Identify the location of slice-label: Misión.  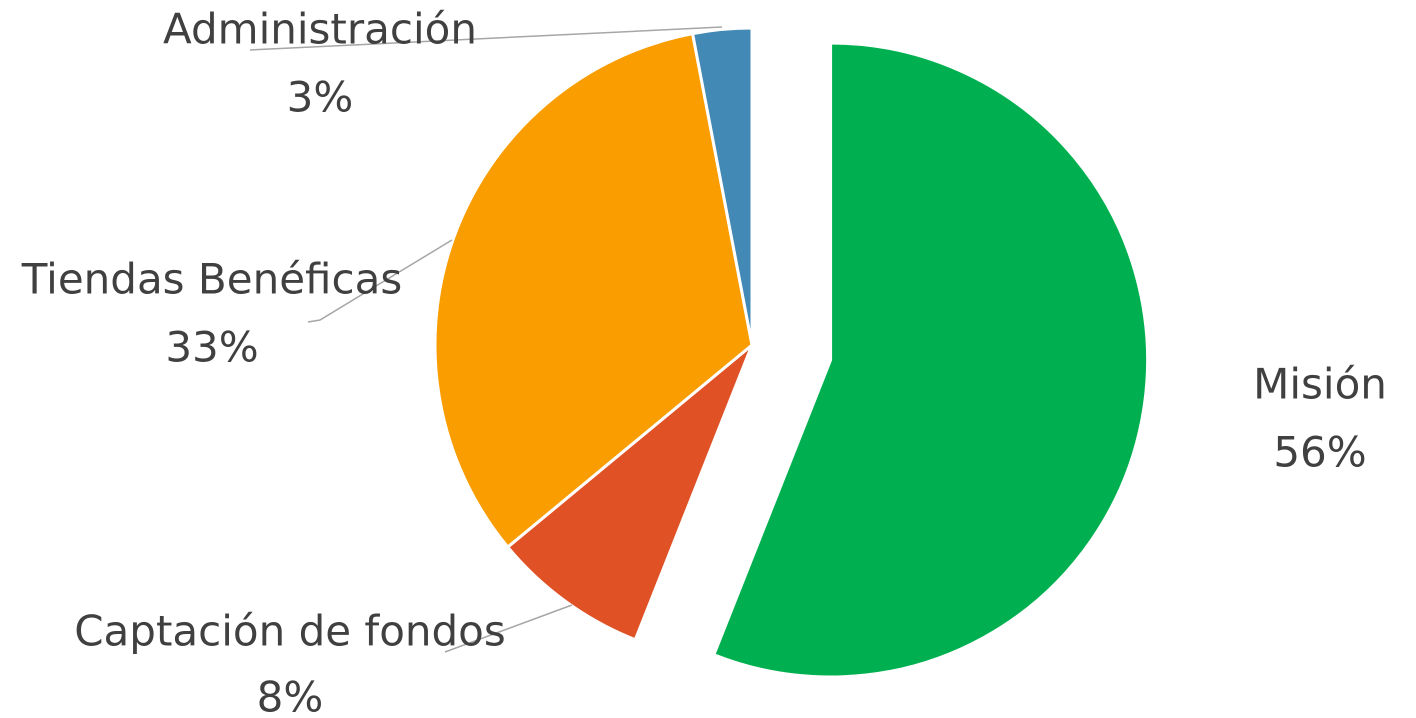
(1320, 384).